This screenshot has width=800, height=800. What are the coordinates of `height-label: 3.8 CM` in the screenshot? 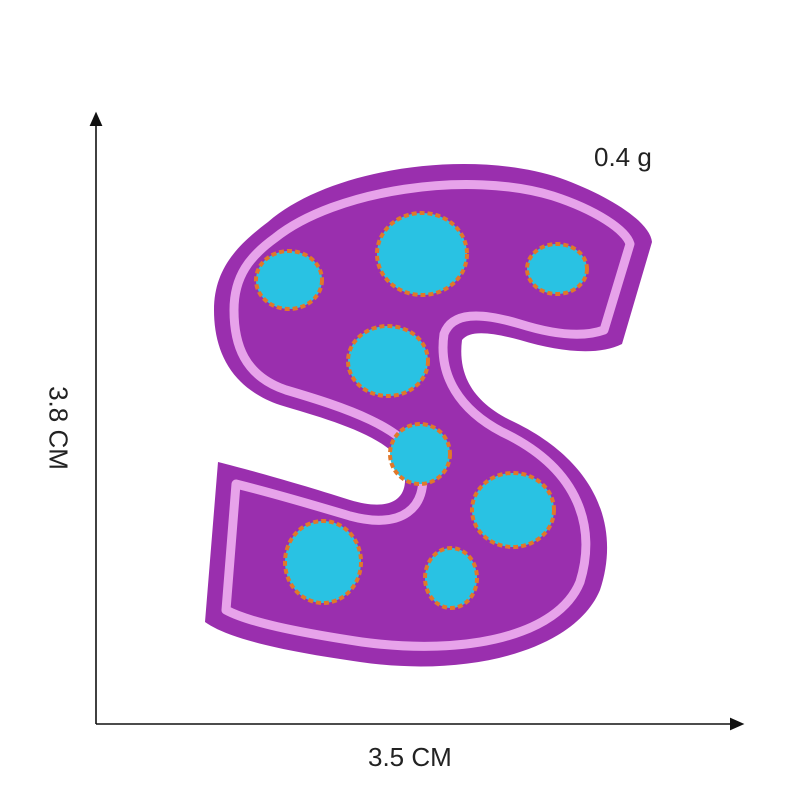 It's located at (58, 428).